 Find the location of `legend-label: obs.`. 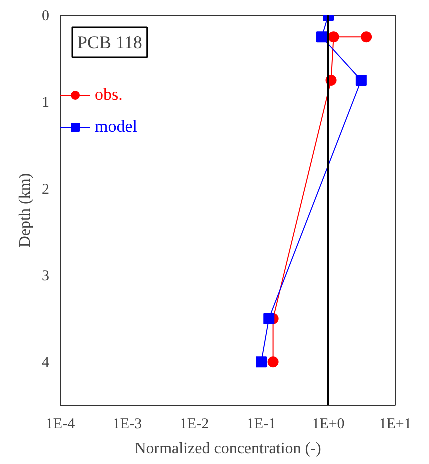

legend-label: obs. is located at coordinates (109, 95).